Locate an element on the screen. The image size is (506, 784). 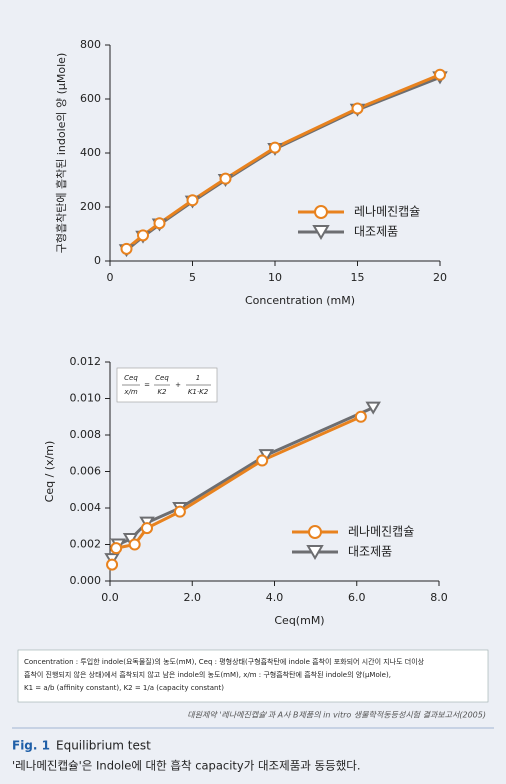
x-tick-label: 4.0 is located at coordinates (275, 597).